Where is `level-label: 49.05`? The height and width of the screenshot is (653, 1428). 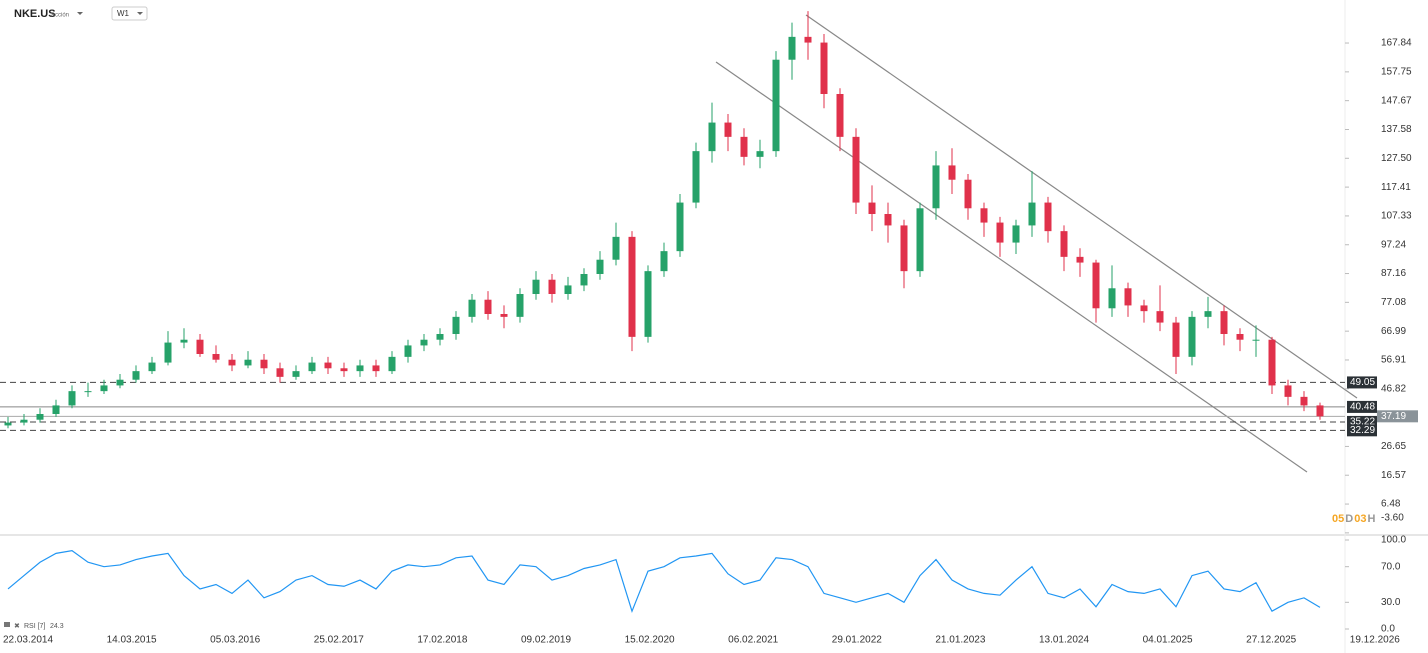
level-label: 49.05 is located at coordinates (1362, 382).